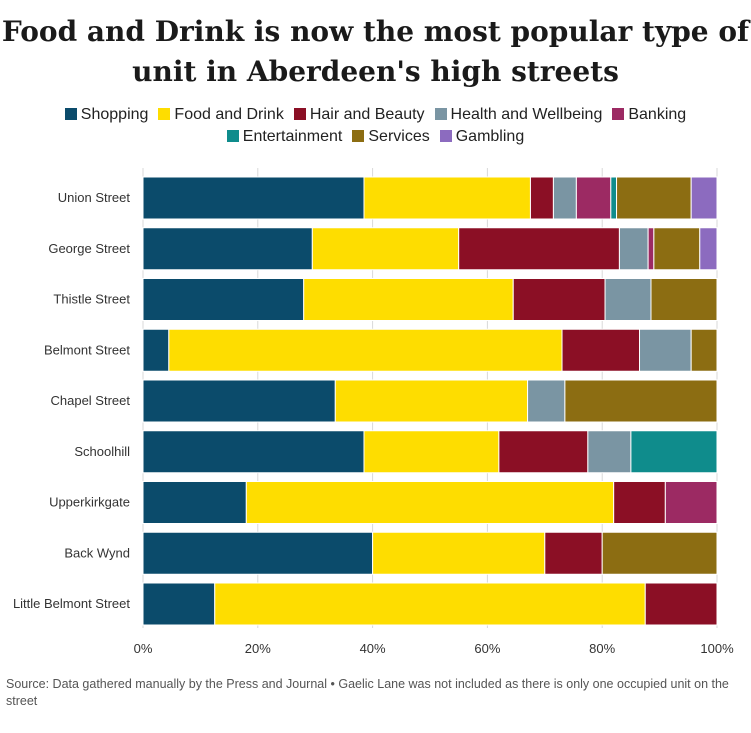 The image size is (751, 733). I want to click on x-tick-label: 100%, so click(717, 648).